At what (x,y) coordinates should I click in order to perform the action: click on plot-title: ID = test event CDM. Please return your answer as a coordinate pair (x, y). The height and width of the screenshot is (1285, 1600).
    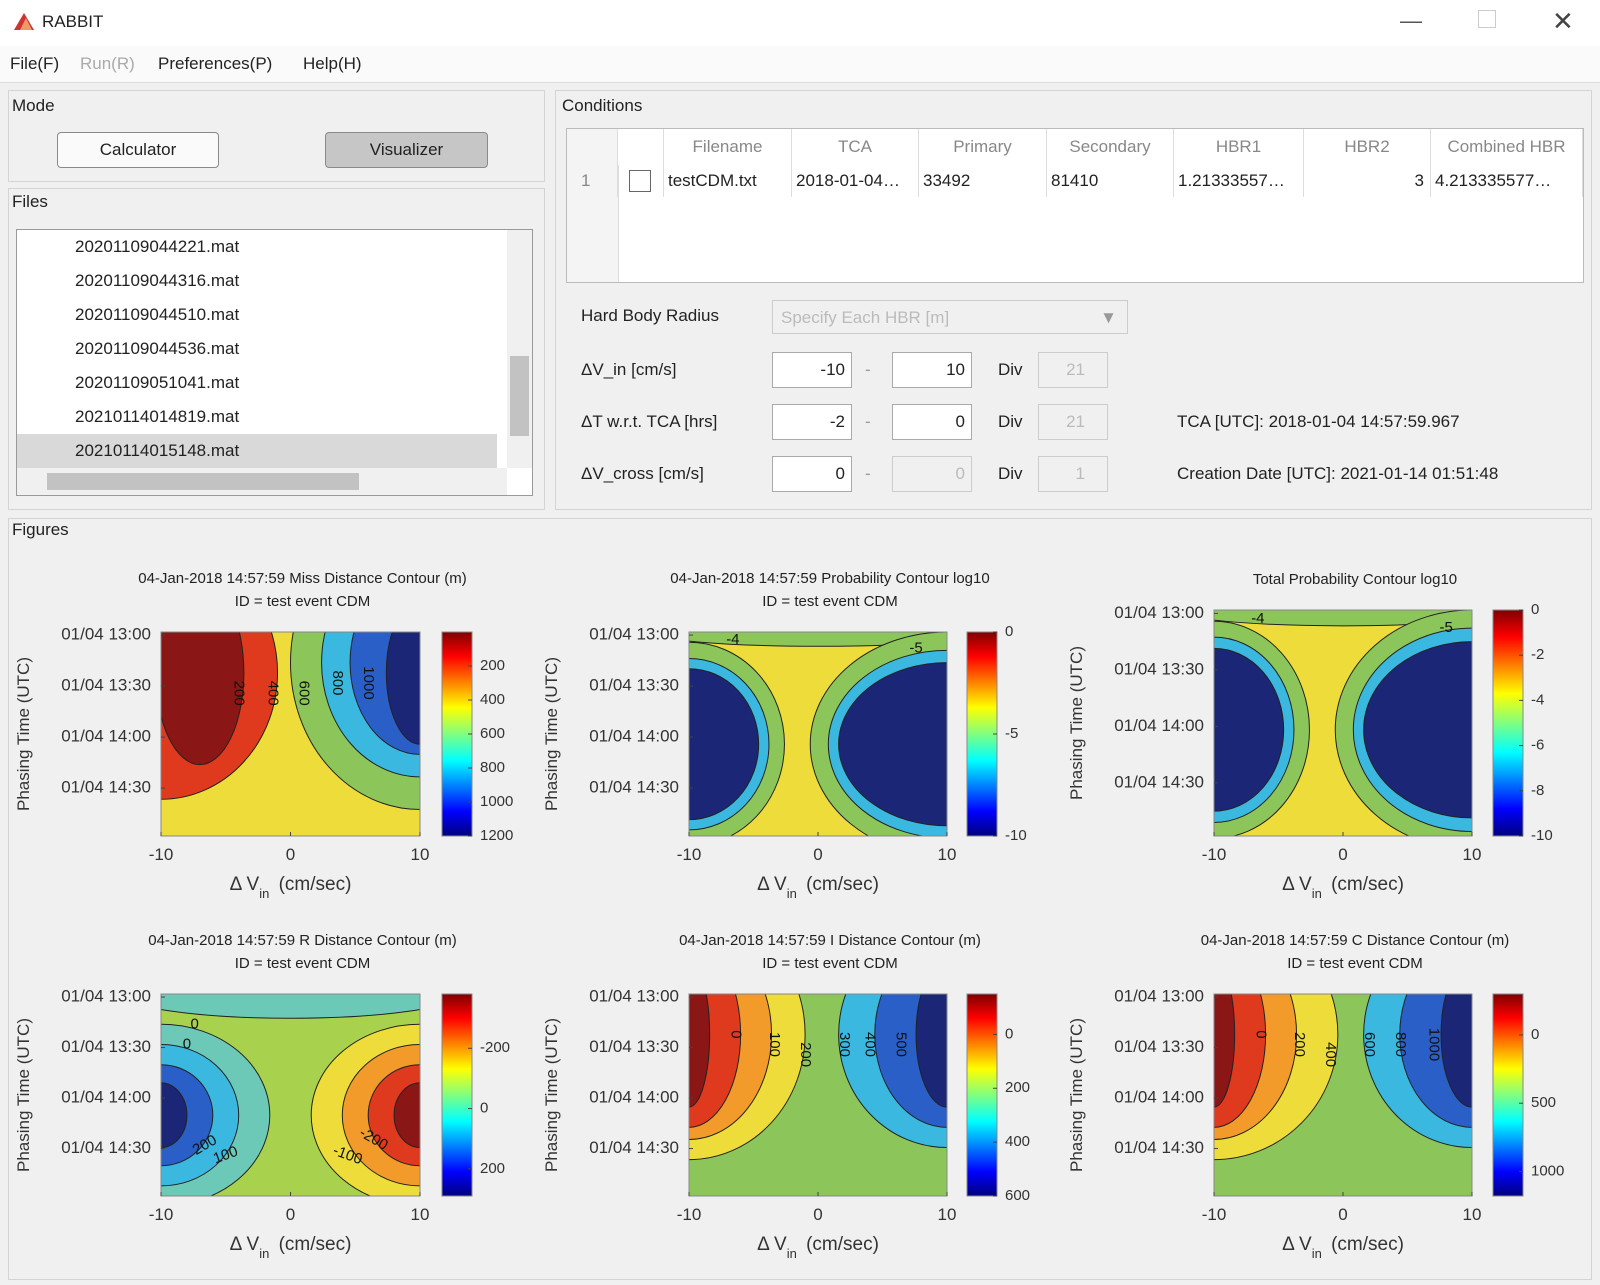
    Looking at the image, I should click on (302, 963).